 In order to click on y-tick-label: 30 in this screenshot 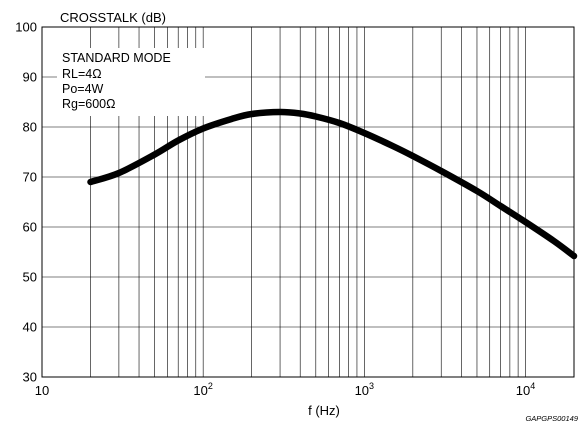, I will do `click(30, 377)`.